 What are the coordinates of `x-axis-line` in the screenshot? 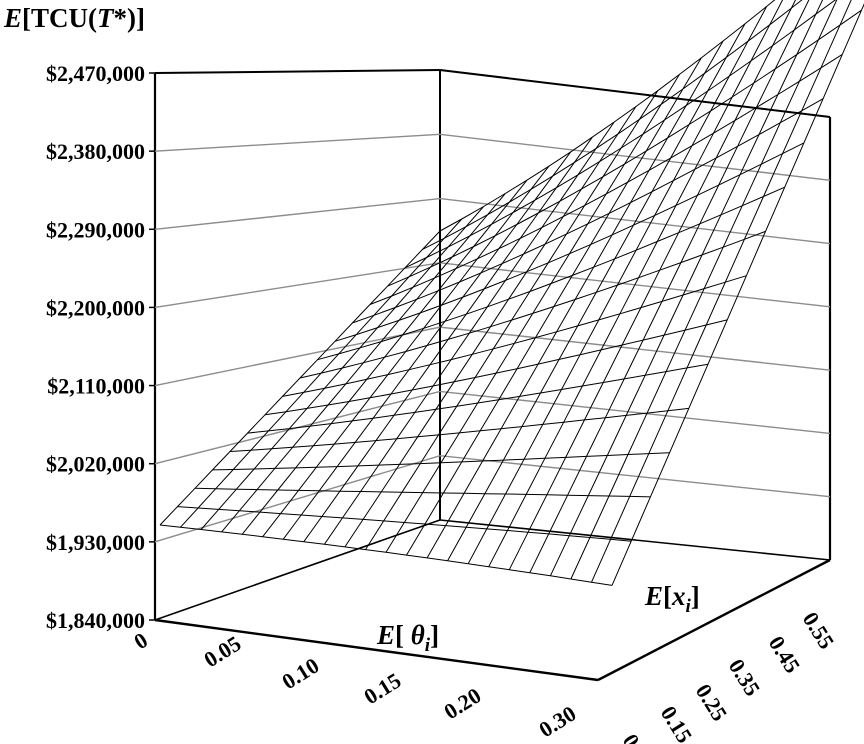 It's located at (376, 650).